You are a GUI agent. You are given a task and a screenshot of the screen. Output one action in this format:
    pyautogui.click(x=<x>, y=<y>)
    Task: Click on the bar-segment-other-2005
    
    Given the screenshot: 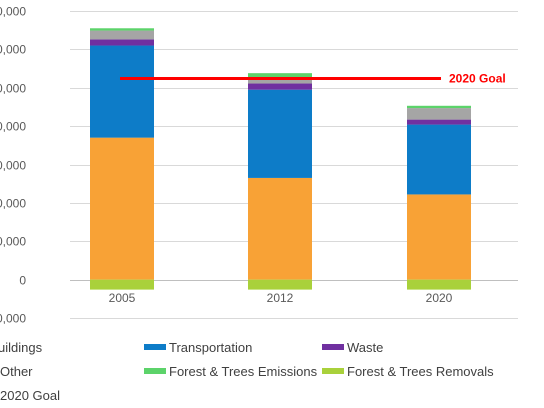 What is the action you would take?
    pyautogui.click(x=122, y=35)
    